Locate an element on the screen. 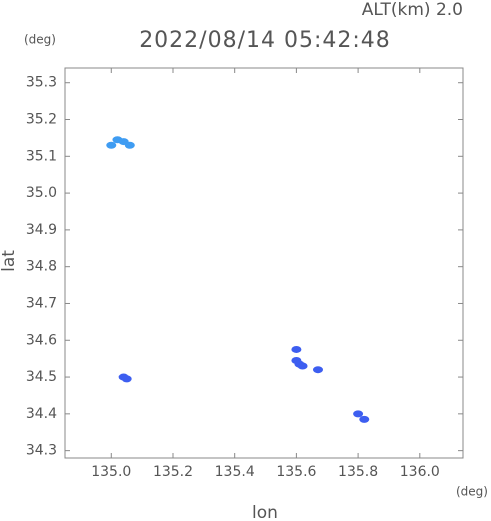 This screenshot has width=491, height=521. y-tick-label: 34.3 is located at coordinates (41, 451).